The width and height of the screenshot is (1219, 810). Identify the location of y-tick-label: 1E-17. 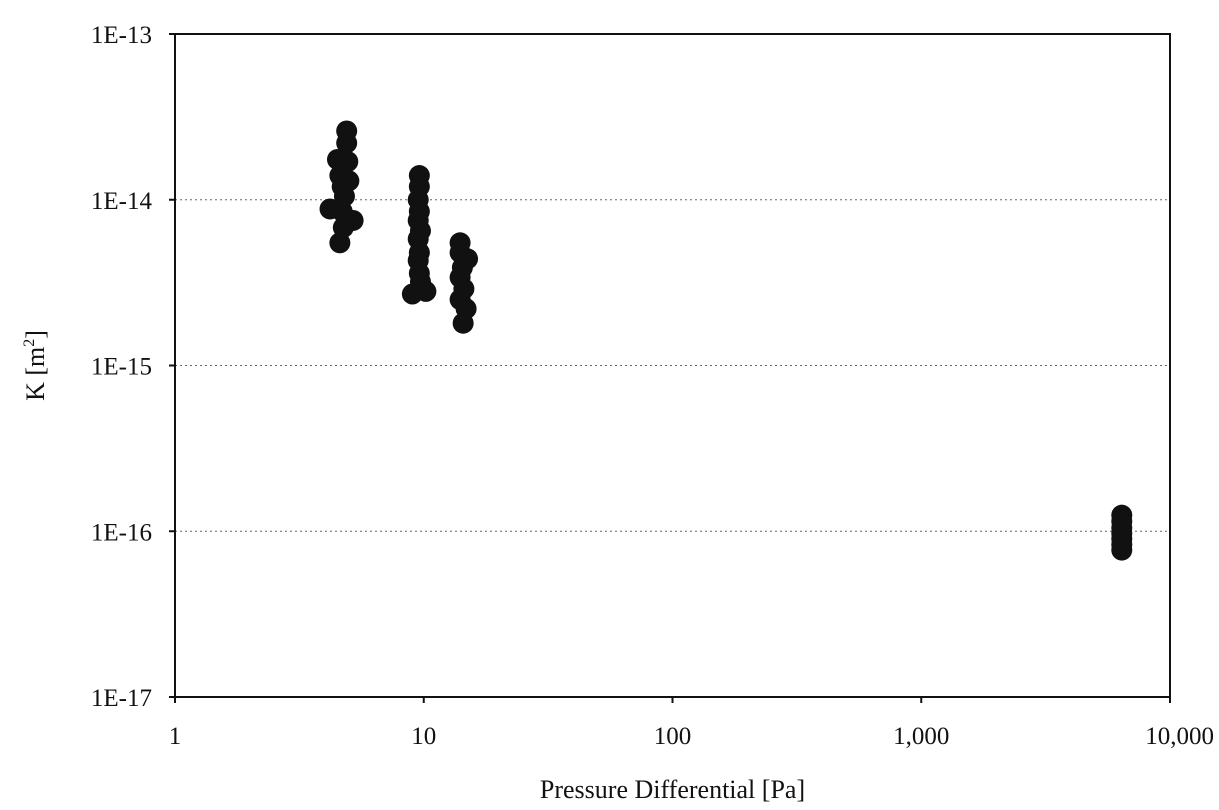
(121, 698).